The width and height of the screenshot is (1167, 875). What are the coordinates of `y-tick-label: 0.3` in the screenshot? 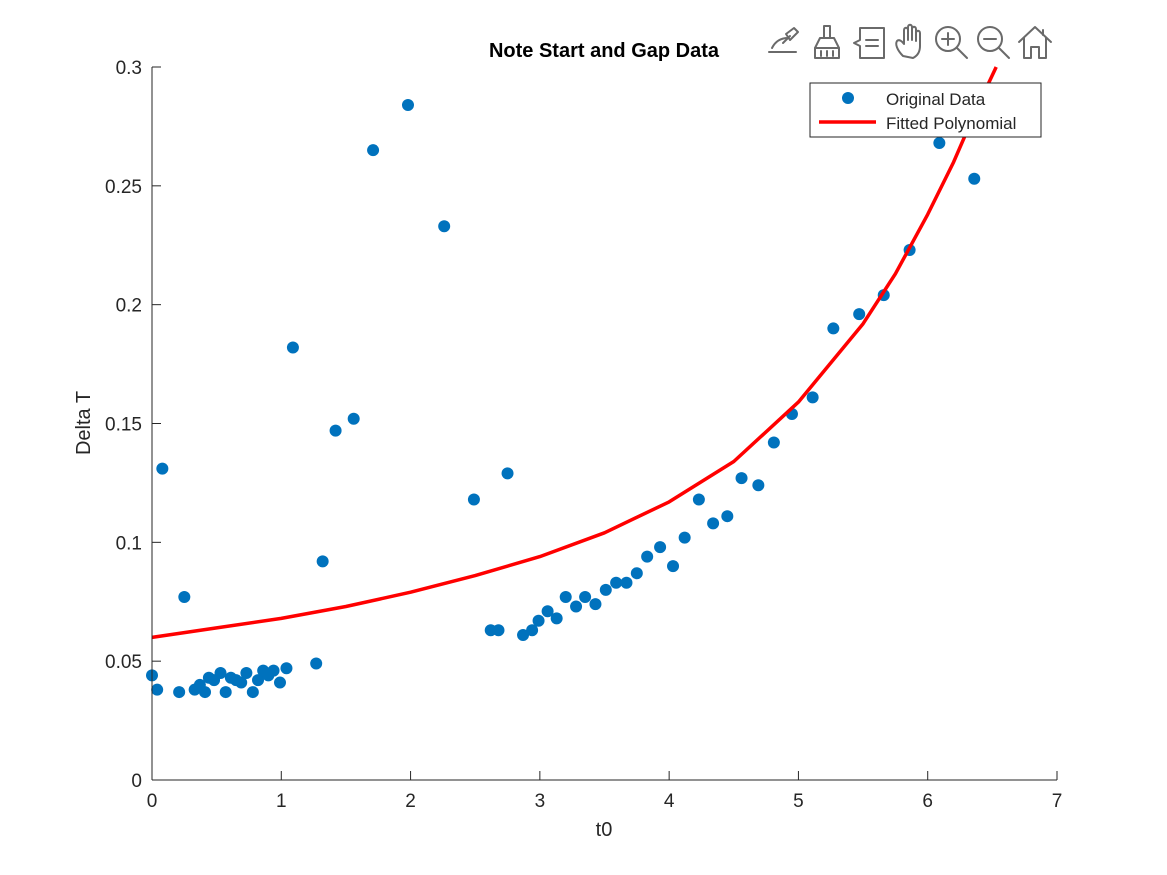 It's located at (129, 68).